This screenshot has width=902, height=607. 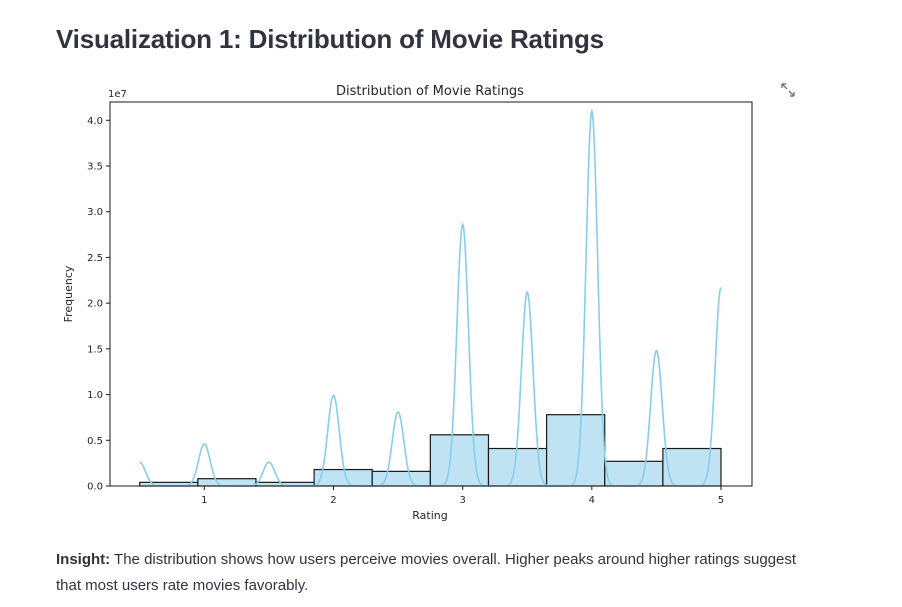 What do you see at coordinates (95, 167) in the screenshot?
I see `y-tick-label-3.5: 3.5` at bounding box center [95, 167].